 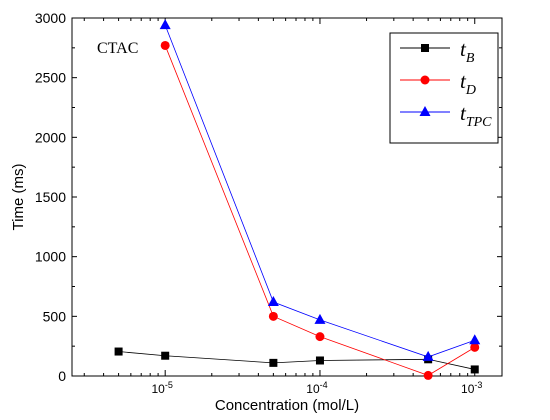 I want to click on legend-box, so click(x=444, y=88).